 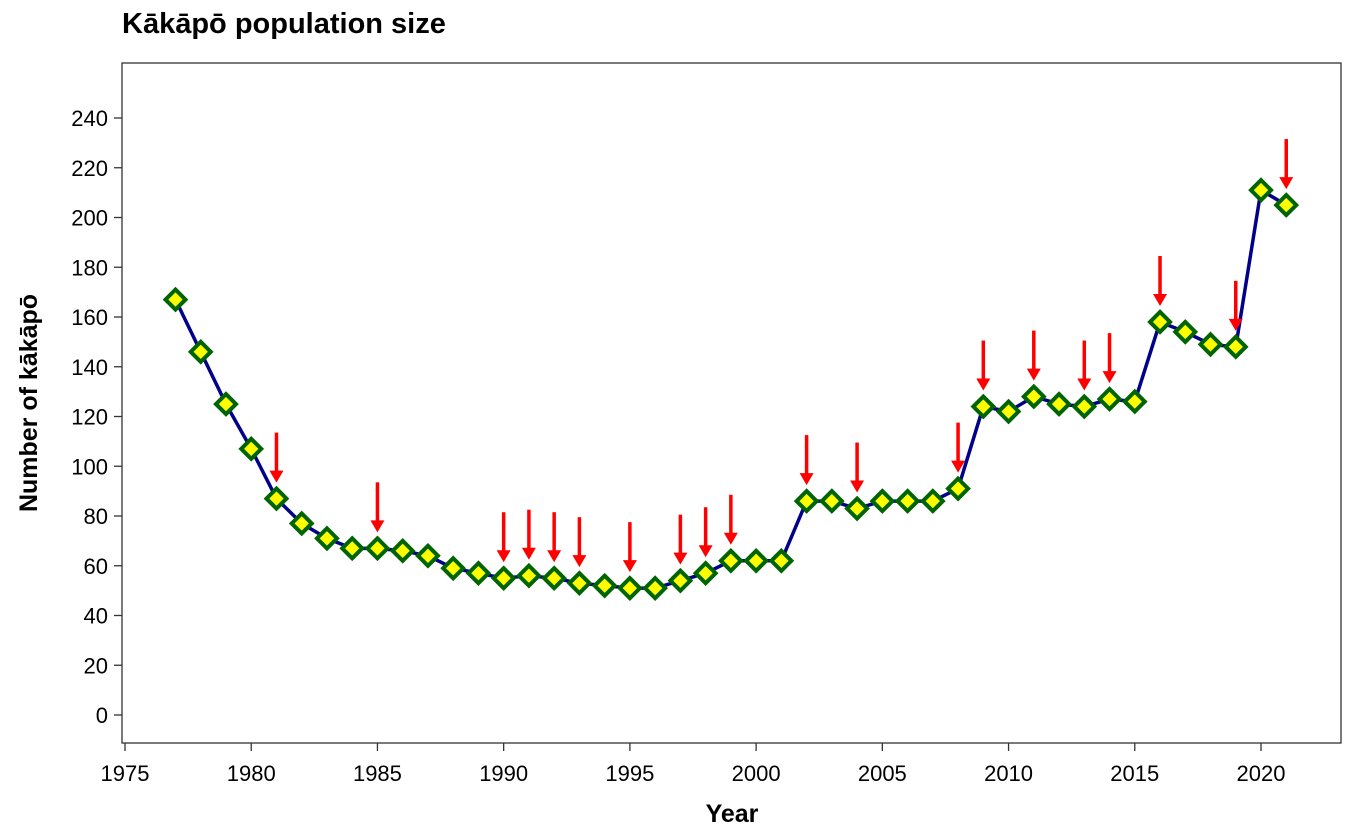 I want to click on x-tick-label: 1995, so click(x=629, y=773).